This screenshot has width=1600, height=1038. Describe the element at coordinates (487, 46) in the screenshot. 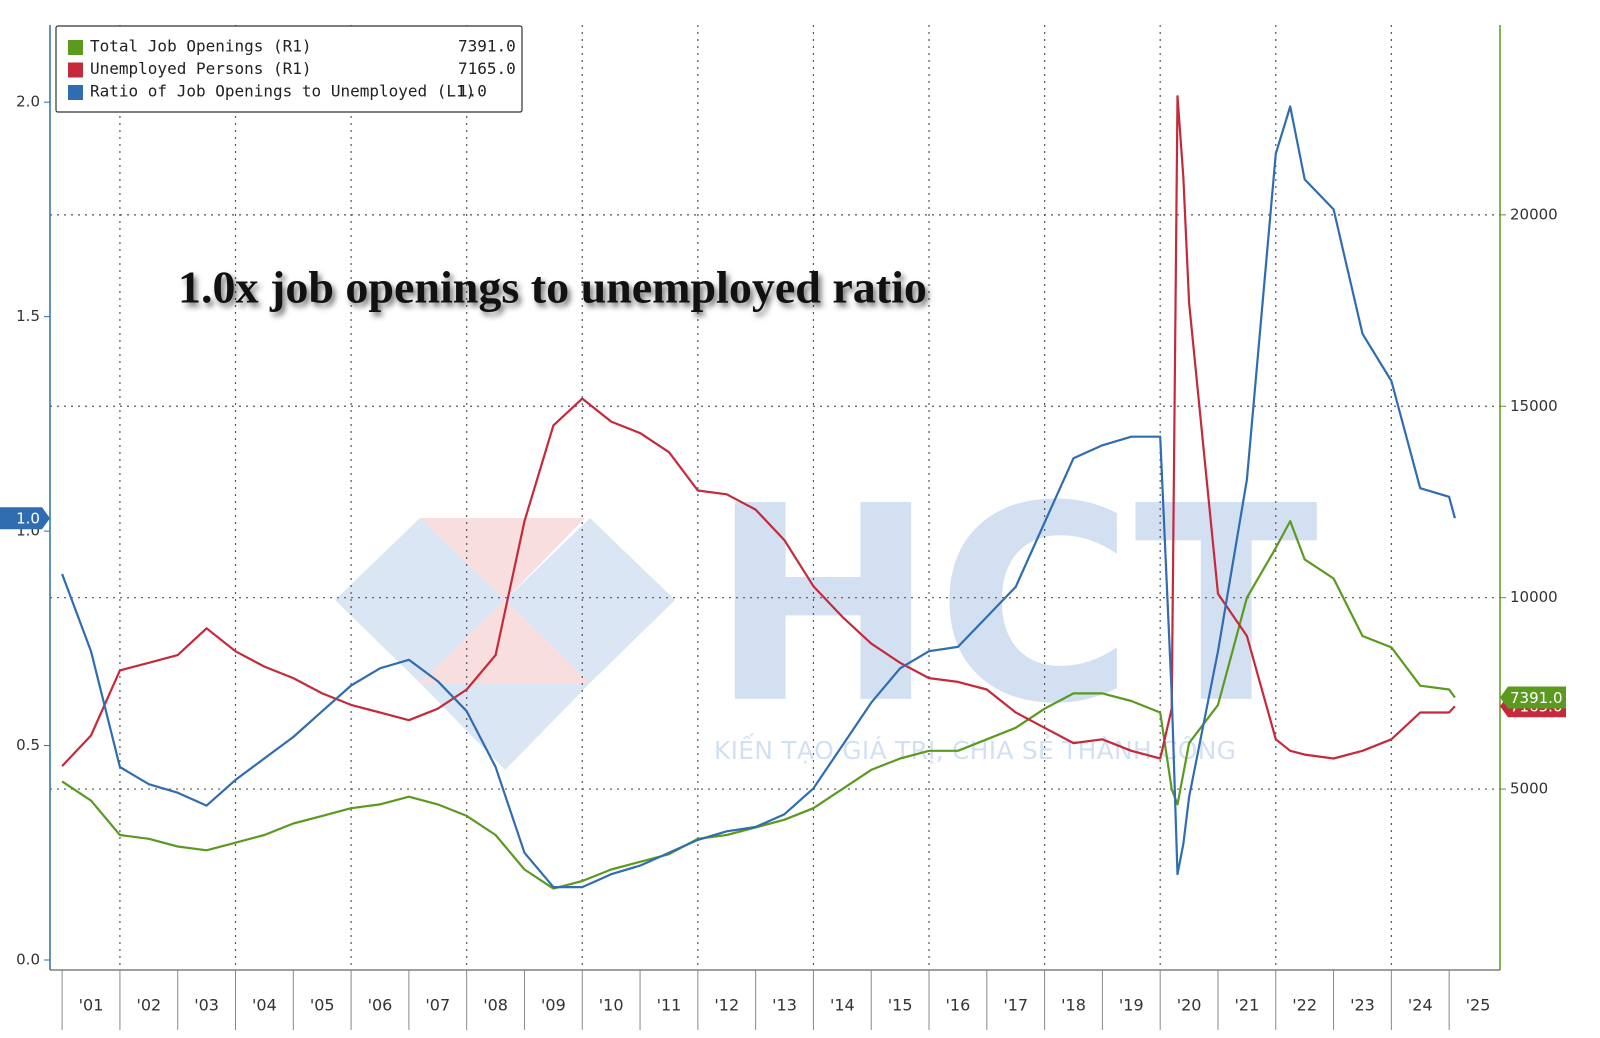

I see `legend-value: 7391.0` at that location.